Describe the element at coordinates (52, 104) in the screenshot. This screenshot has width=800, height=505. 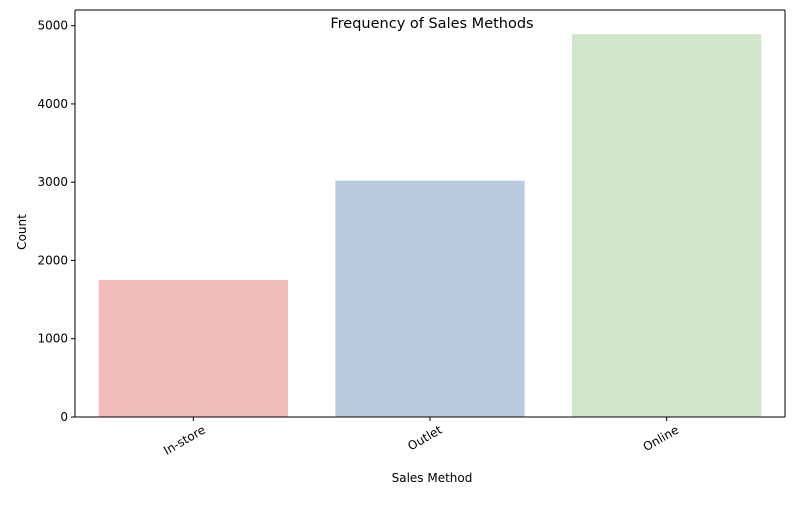
I see `y-tick-label: 4000` at that location.